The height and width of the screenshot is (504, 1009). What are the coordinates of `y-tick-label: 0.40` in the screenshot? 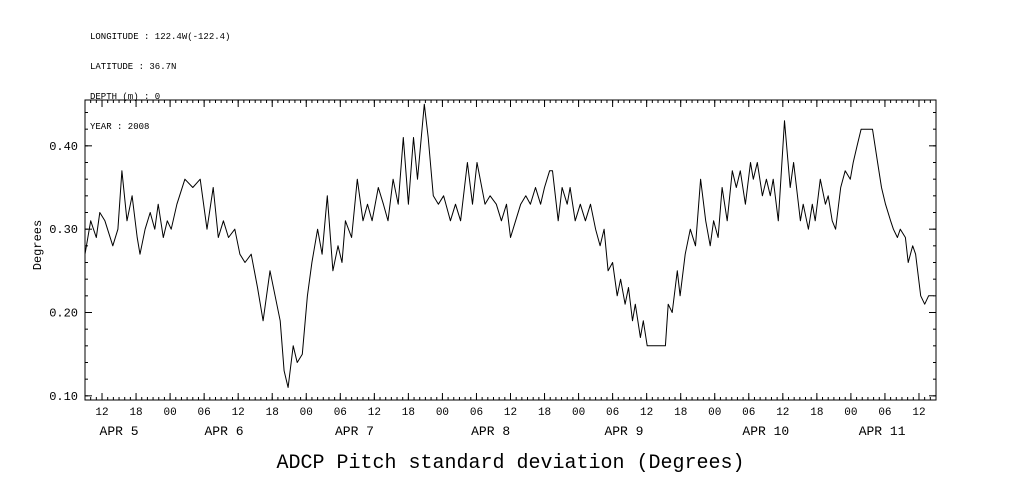 It's located at (63, 147).